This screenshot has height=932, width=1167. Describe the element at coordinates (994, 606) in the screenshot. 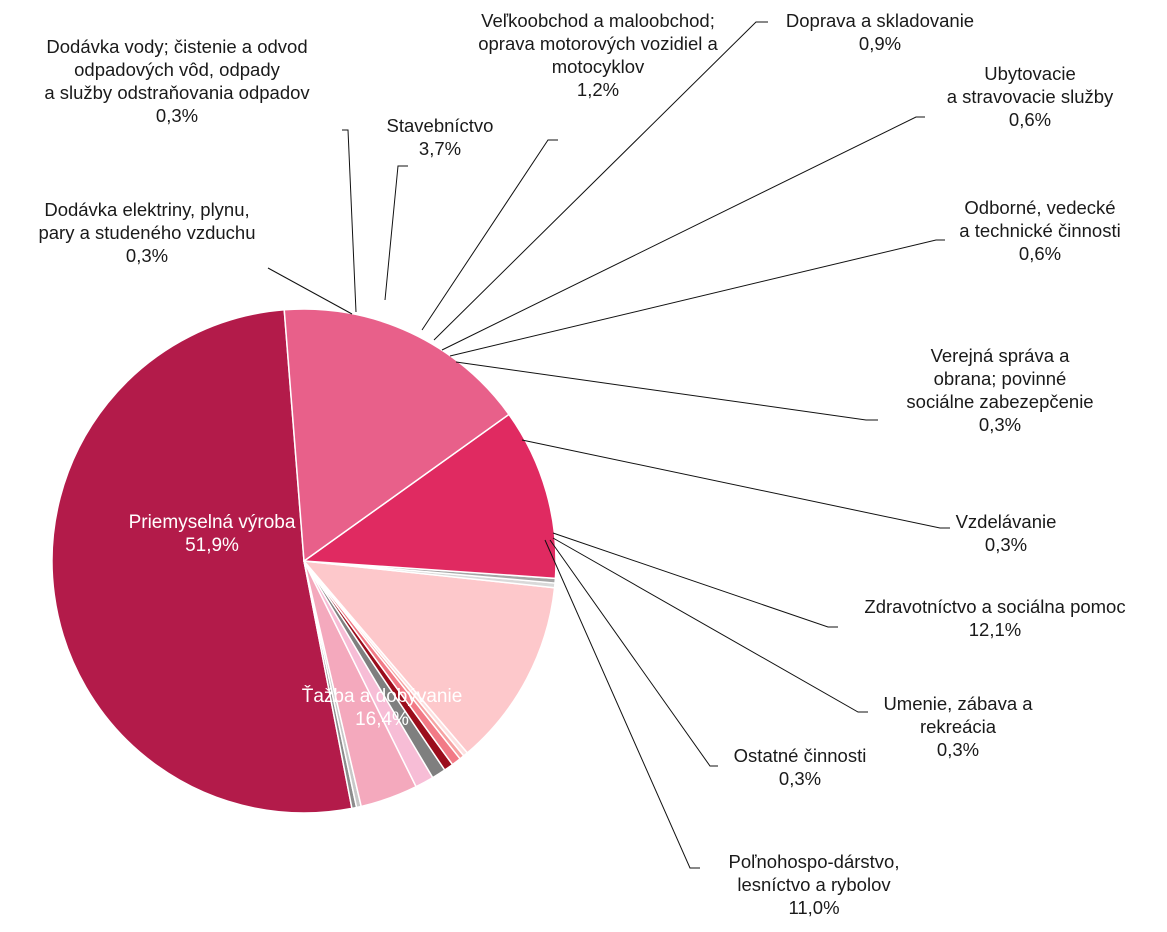

I see `slice-name-label: Zdravotníctvo a sociálna pomoc` at that location.